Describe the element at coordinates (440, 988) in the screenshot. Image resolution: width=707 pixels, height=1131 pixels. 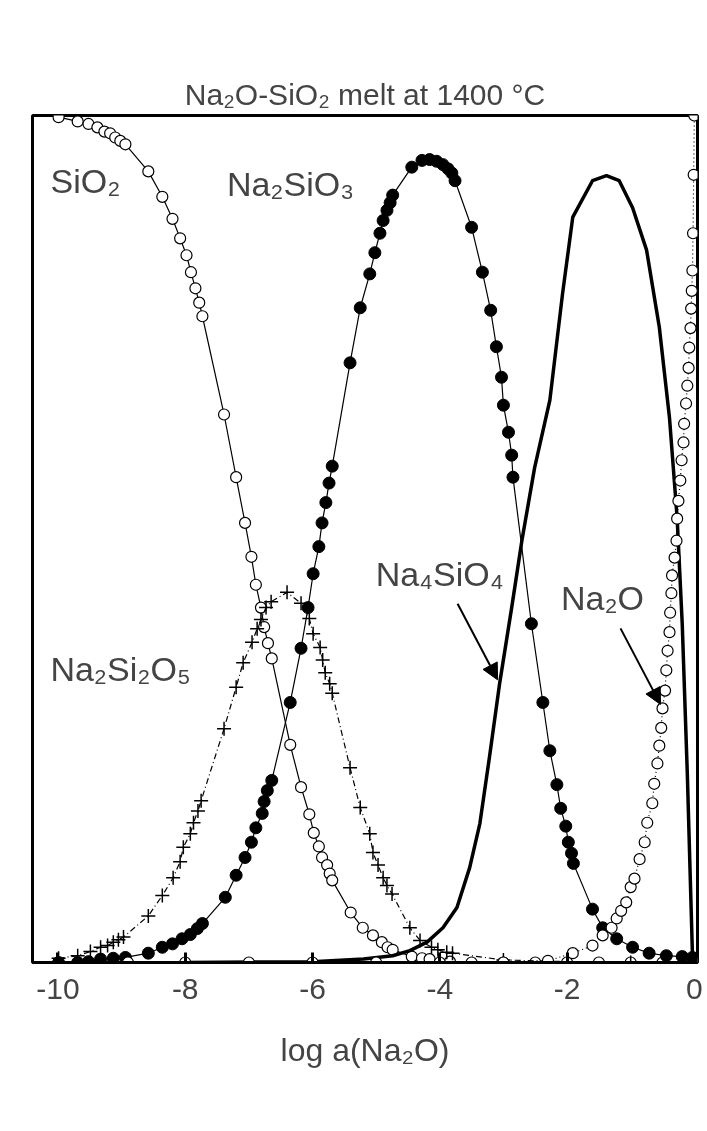
I see `x-tick-label: -4` at that location.